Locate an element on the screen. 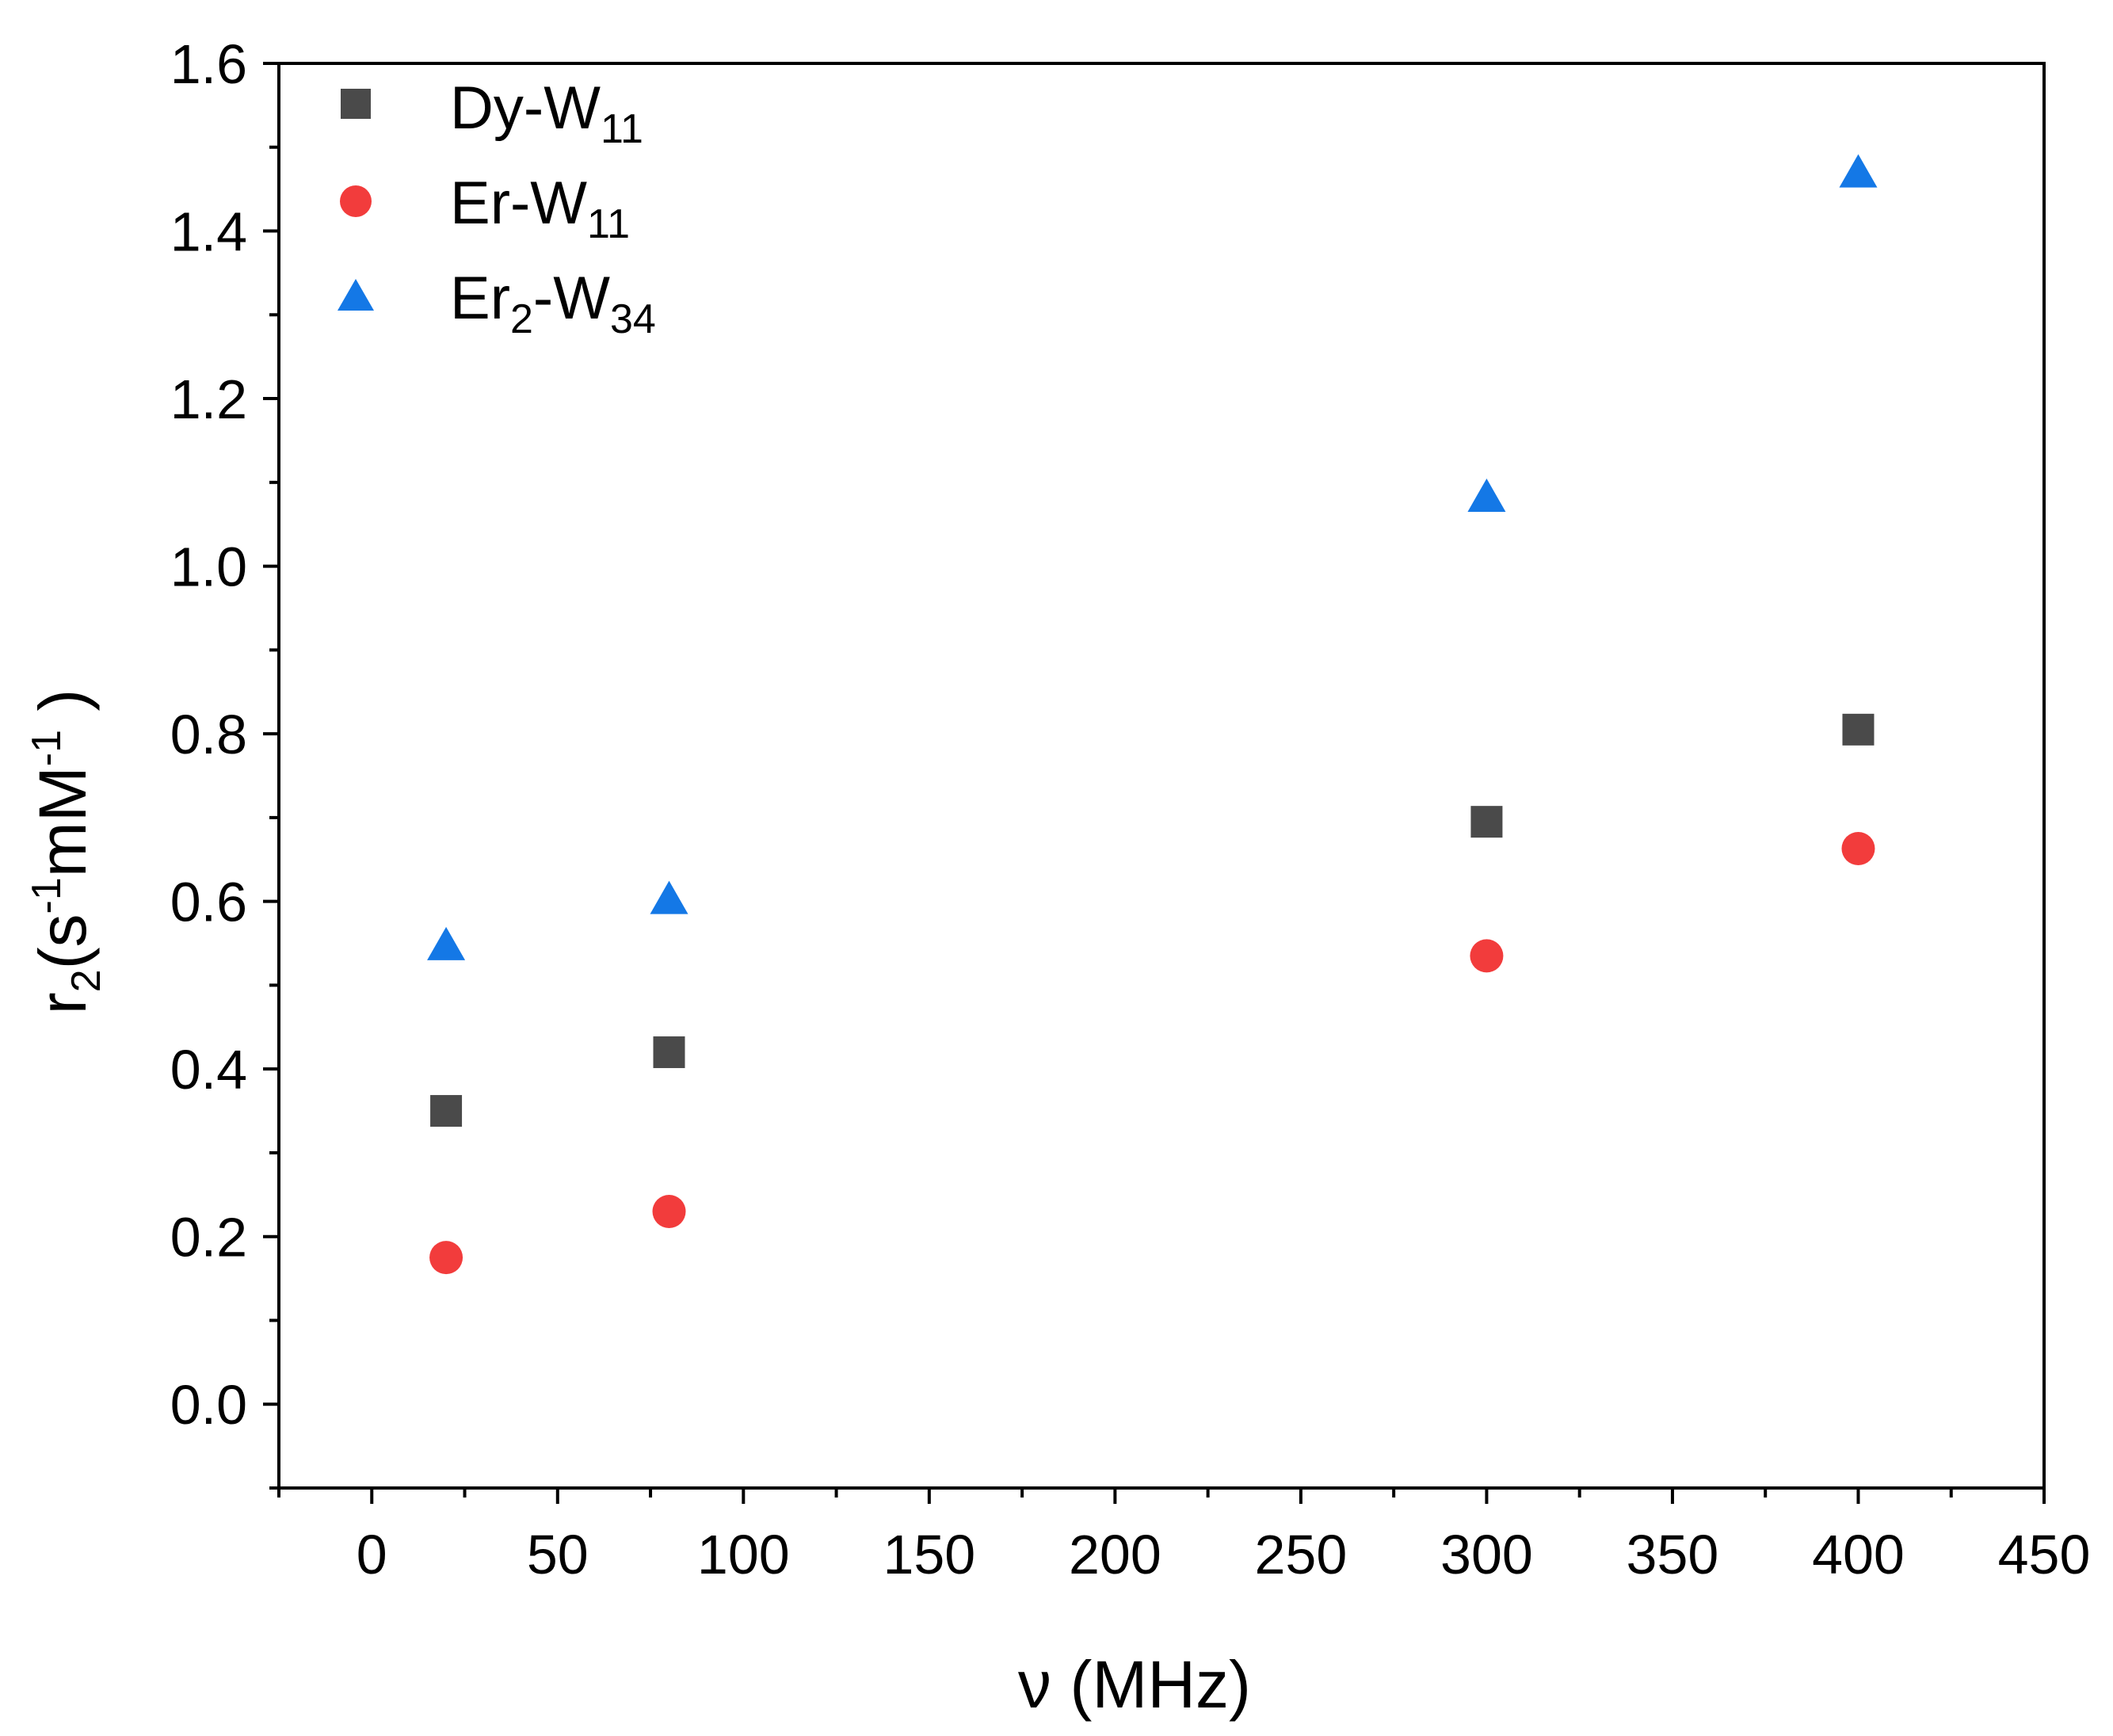 Image resolution: width=2113 pixels, height=1736 pixels. y-axis-title: r2(s-1mM-1 ) is located at coordinates (66, 852).